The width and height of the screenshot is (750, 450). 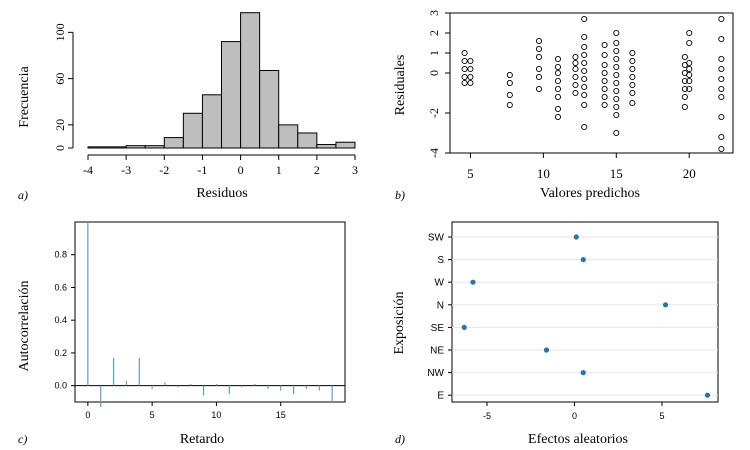 I want to click on x-axis: -5 0 5, so click(x=574, y=411).